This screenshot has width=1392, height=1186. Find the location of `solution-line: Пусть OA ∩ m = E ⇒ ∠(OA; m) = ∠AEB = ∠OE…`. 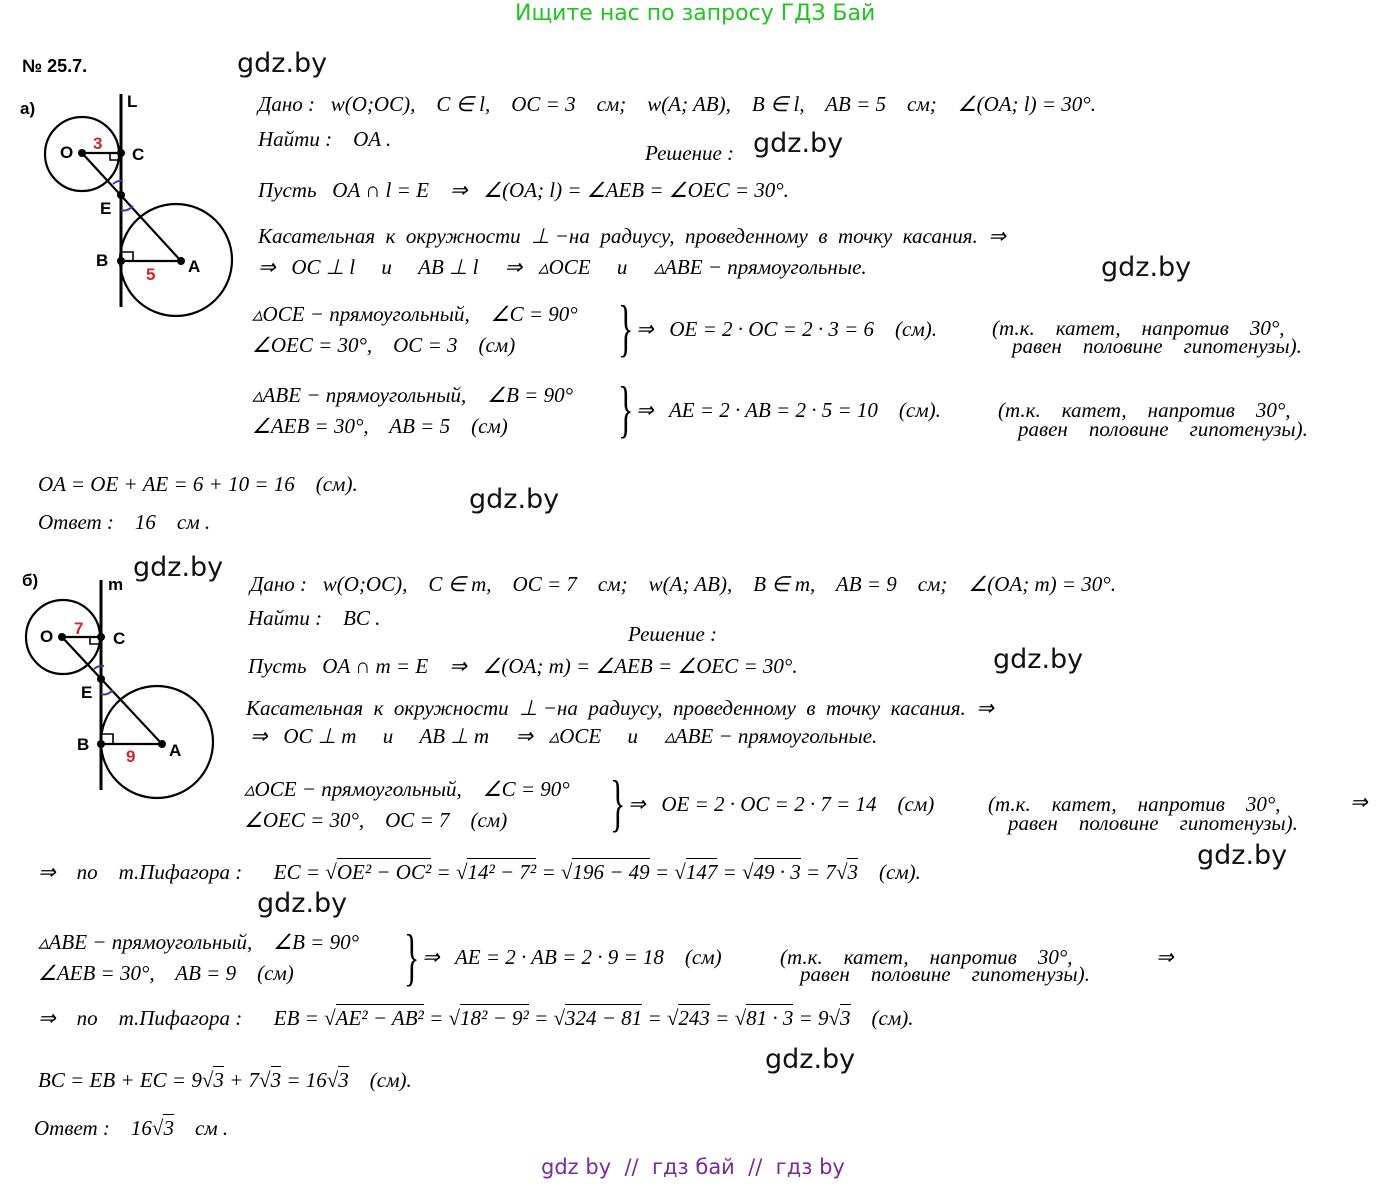

solution-line: Пусть OA ∩ m = E ⇒ ∠(OA; m) = ∠AEB = ∠OE… is located at coordinates (523, 666).